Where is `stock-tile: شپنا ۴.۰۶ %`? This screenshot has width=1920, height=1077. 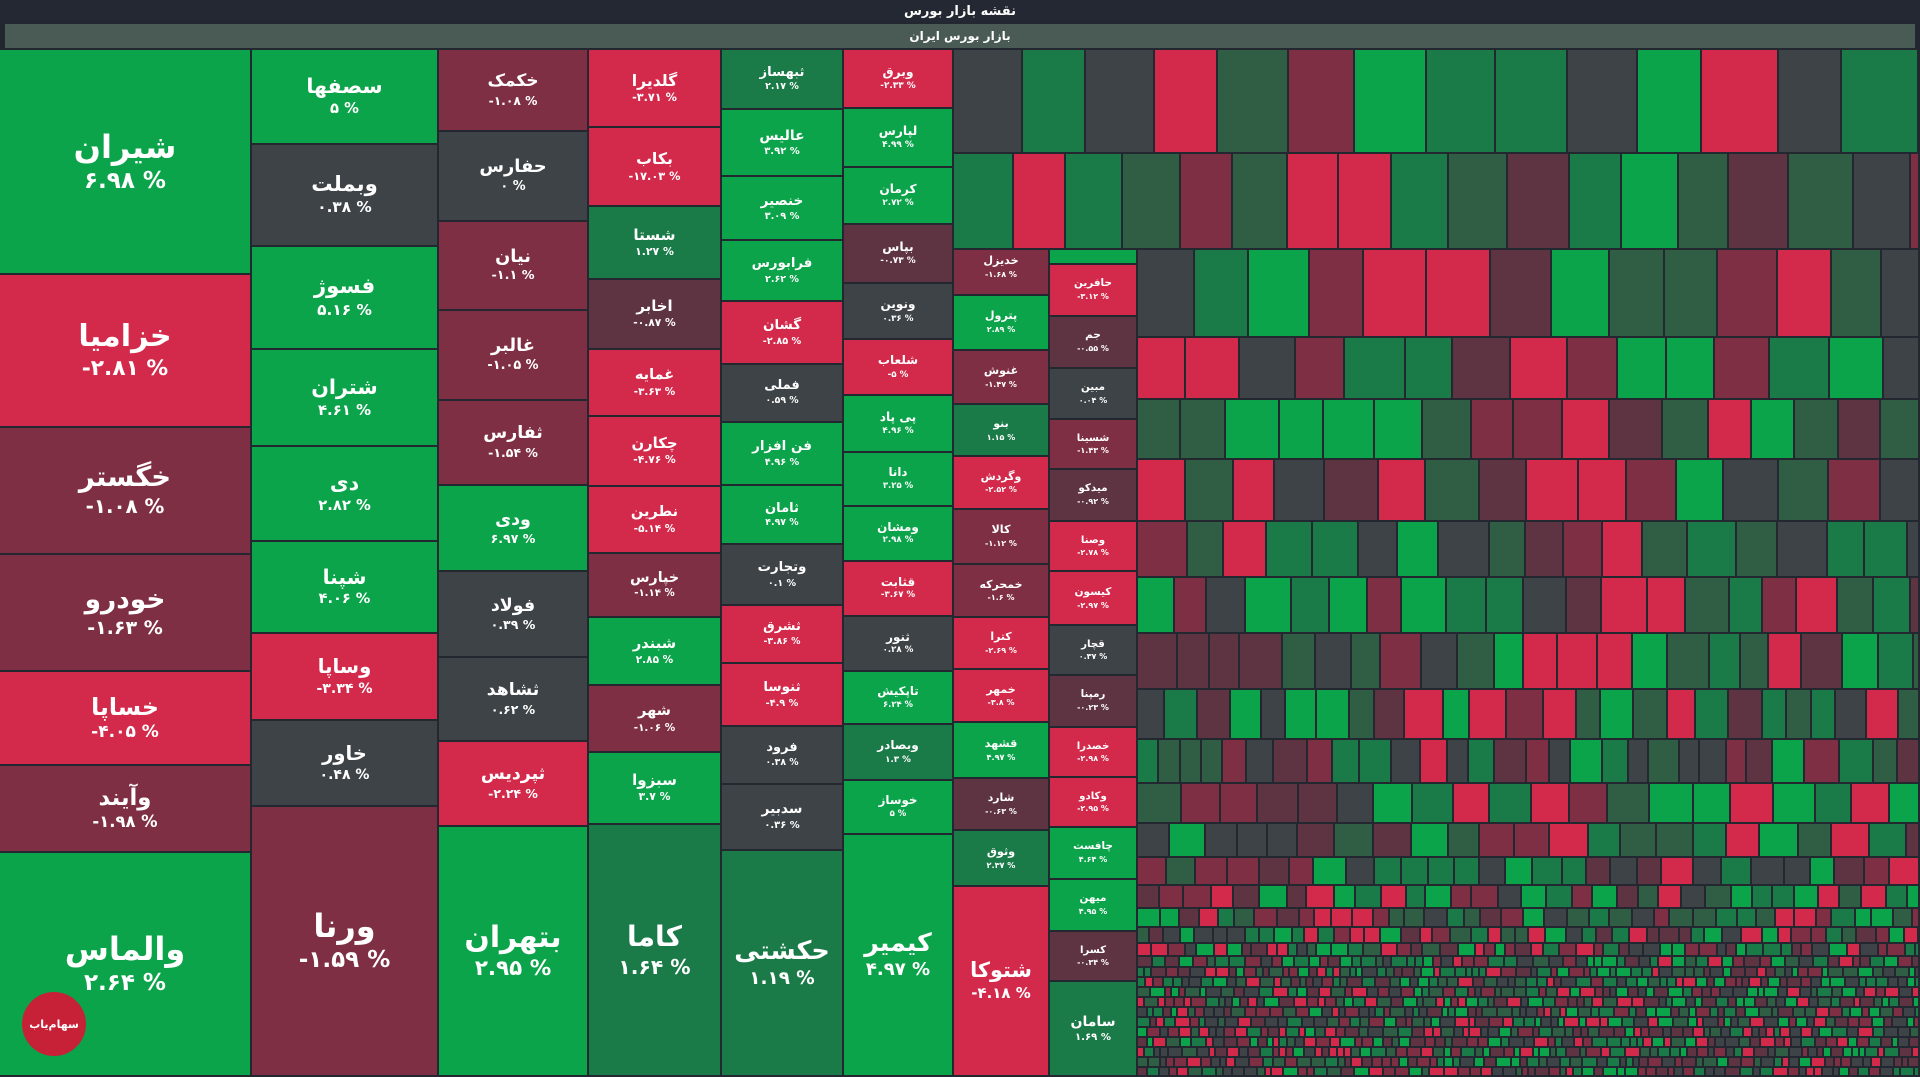 stock-tile: شپنا ۴.۰۶ % is located at coordinates (345, 588).